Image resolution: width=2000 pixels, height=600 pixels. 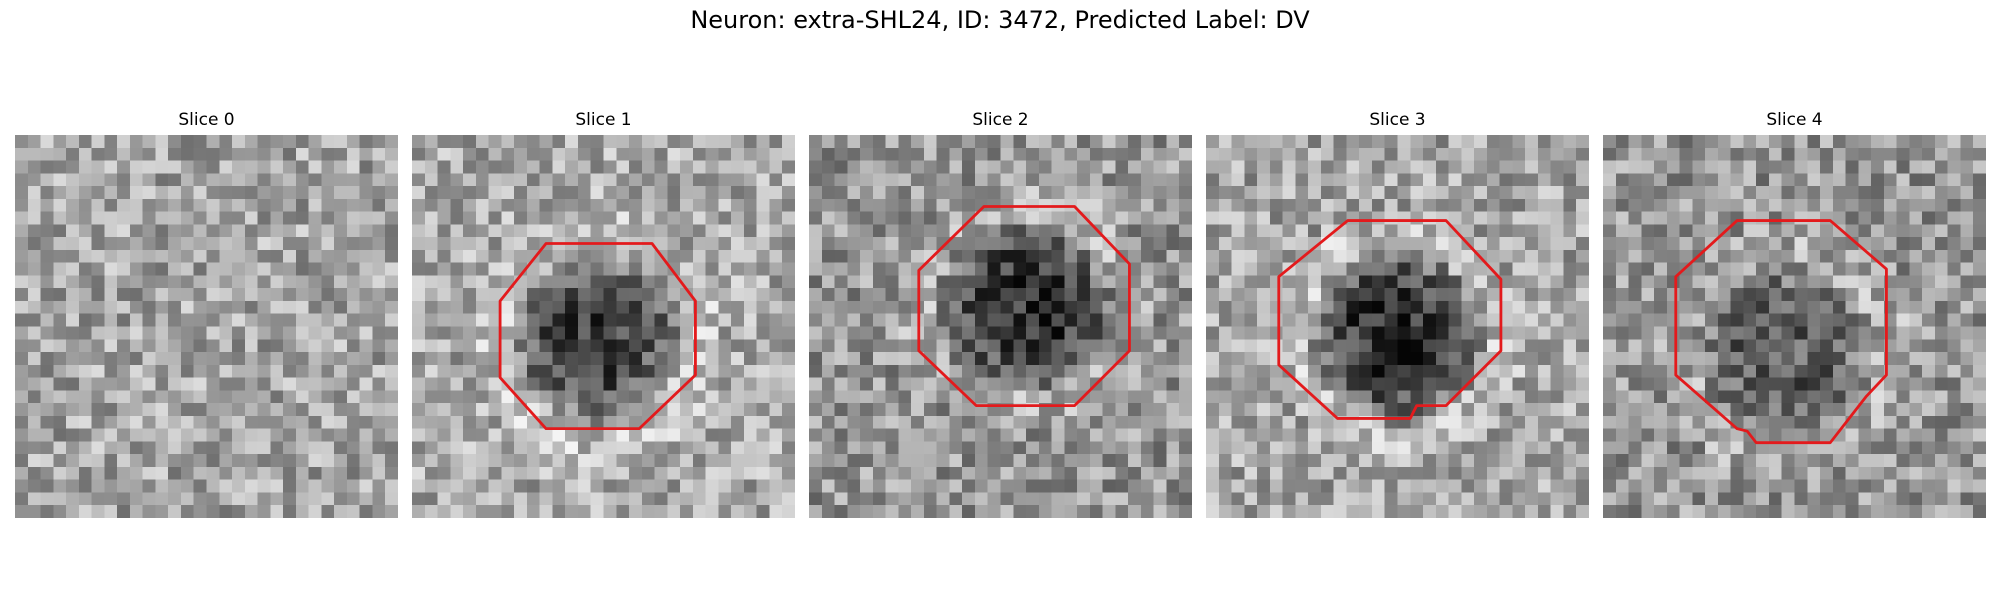 I want to click on slice-panel-2: Slice 2, so click(x=1000, y=313).